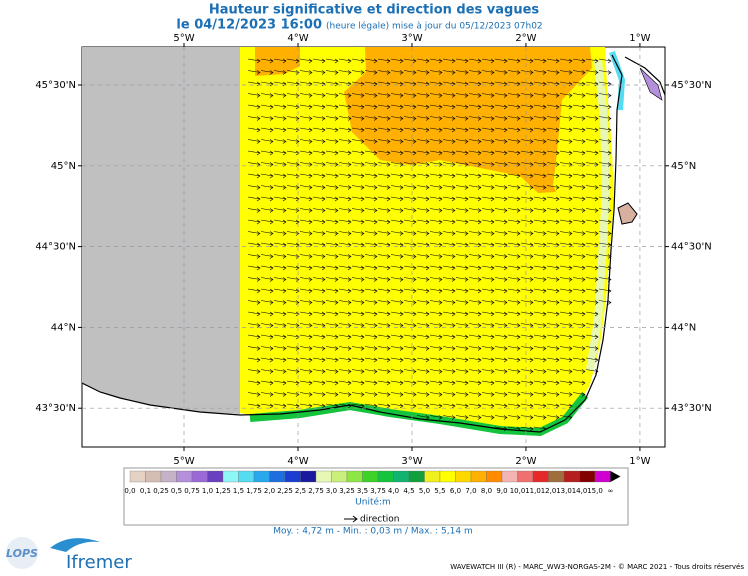 The height and width of the screenshot is (576, 748). Describe the element at coordinates (277, 61) in the screenshot. I see `sea-orange` at that location.